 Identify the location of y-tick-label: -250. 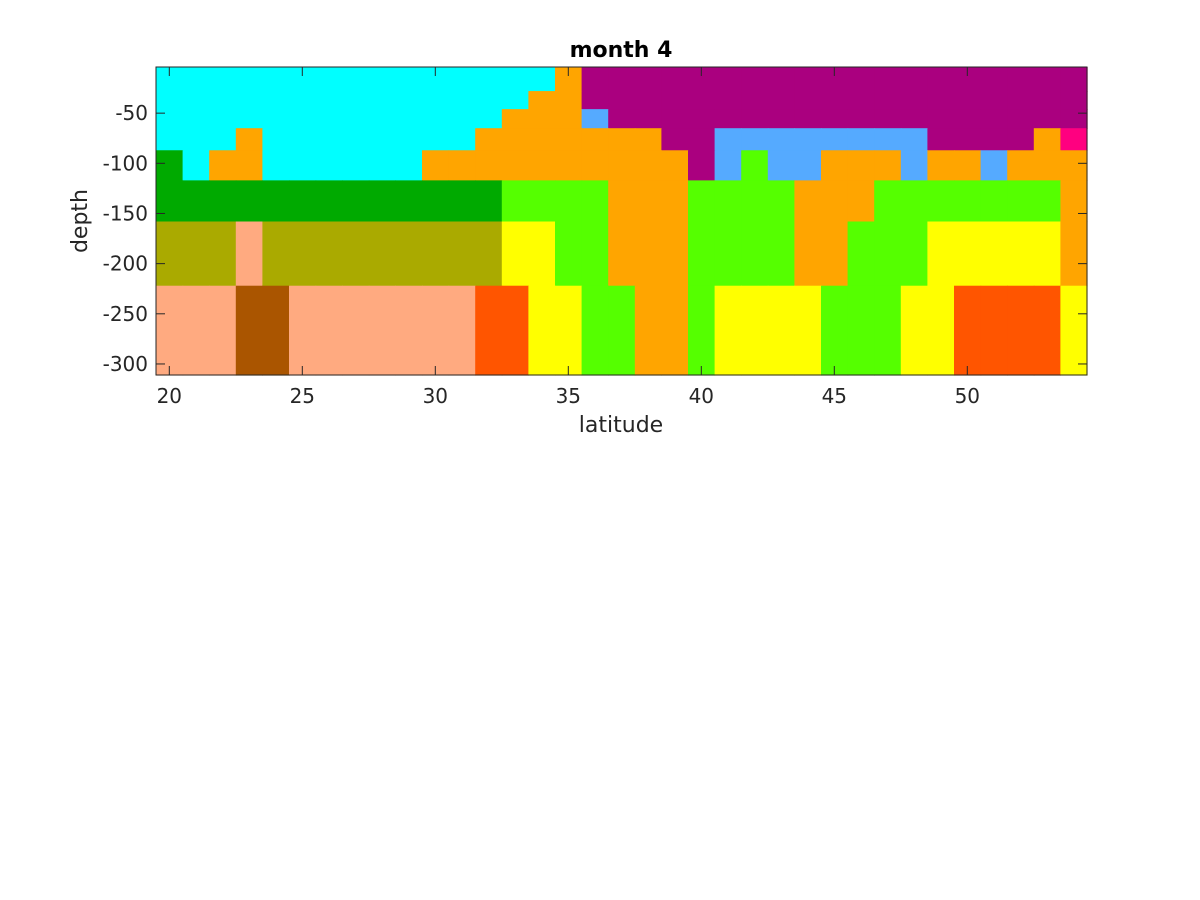
(125, 314).